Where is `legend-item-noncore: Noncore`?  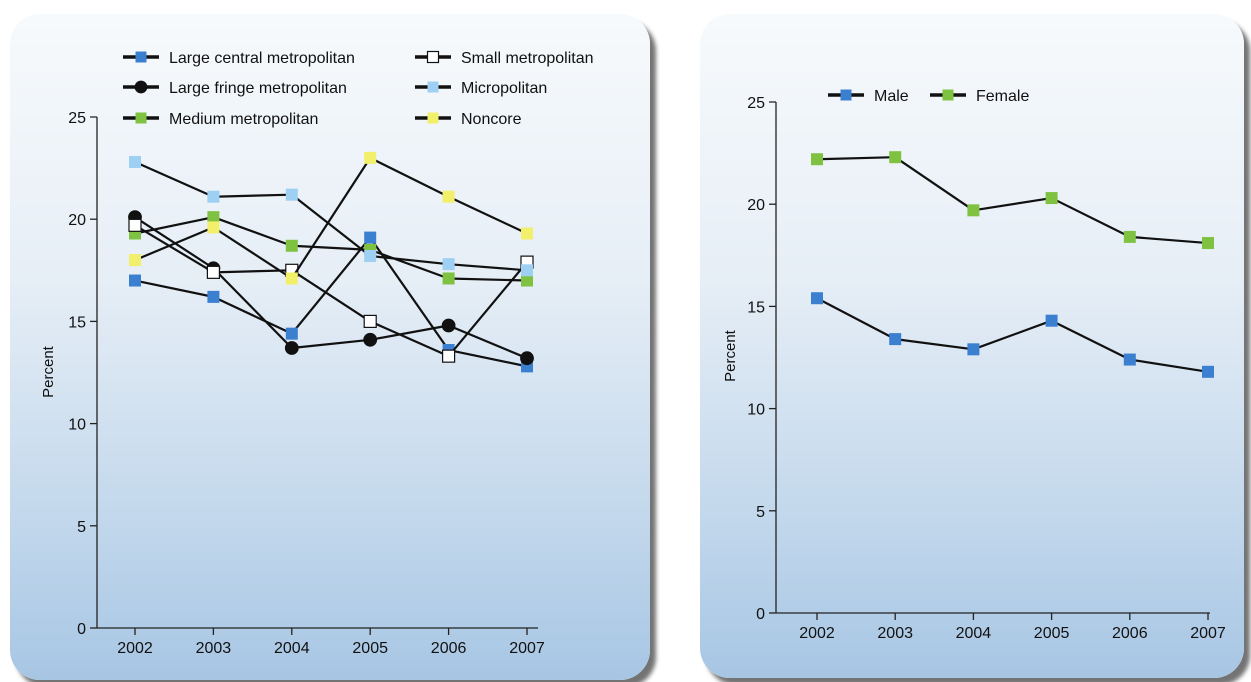
legend-item-noncore: Noncore is located at coordinates (468, 119).